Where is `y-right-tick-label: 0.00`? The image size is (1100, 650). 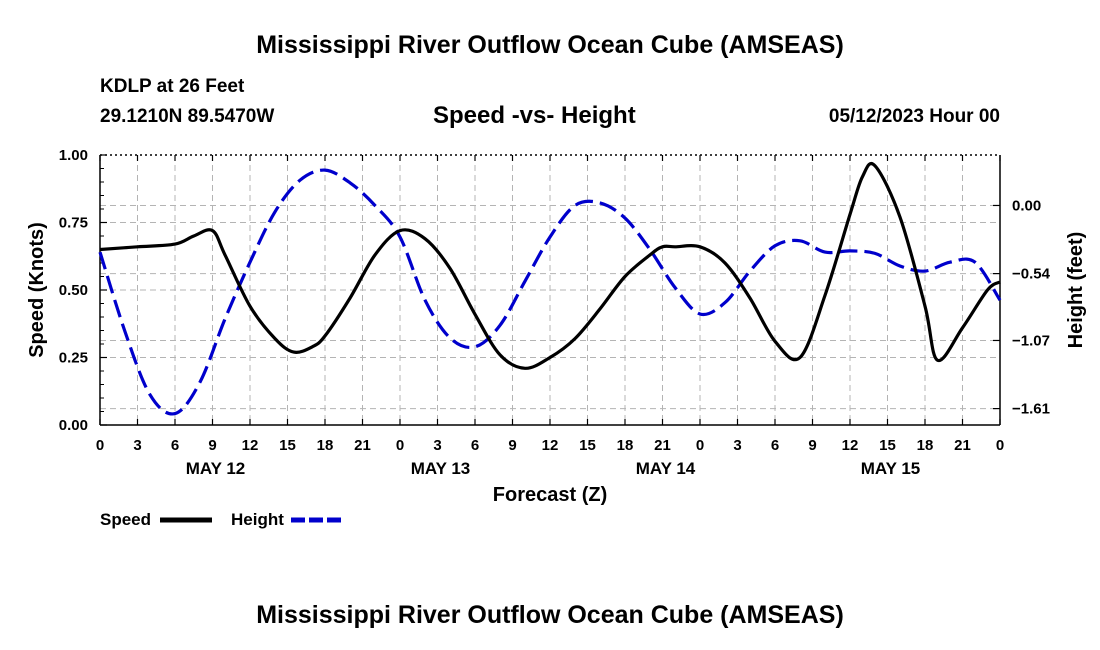
y-right-tick-label: 0.00 is located at coordinates (1026, 205).